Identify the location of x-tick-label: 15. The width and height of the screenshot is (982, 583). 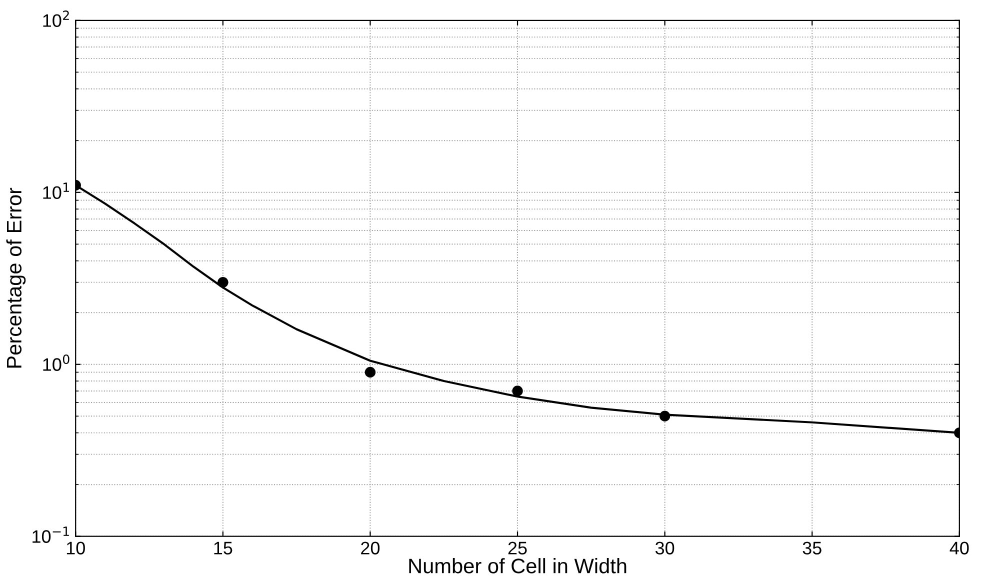
(223, 548).